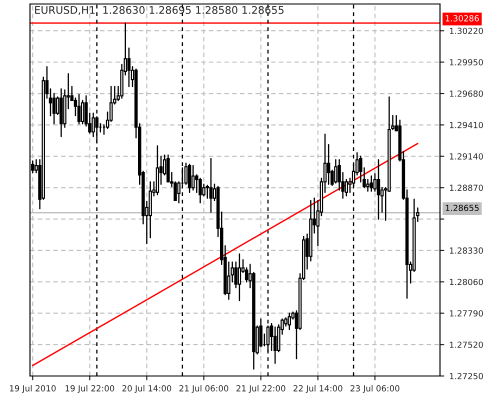  What do you see at coordinates (33, 389) in the screenshot?
I see `x-tick-label: 19 Jul 2010` at bounding box center [33, 389].